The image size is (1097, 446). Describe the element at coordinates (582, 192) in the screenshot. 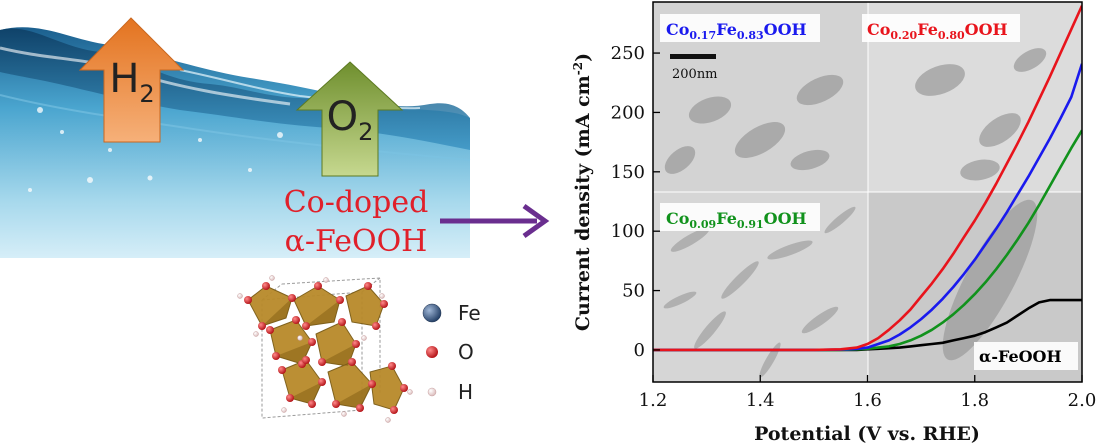

I see `y-axis-title: Current density (mA cm-2)` at that location.